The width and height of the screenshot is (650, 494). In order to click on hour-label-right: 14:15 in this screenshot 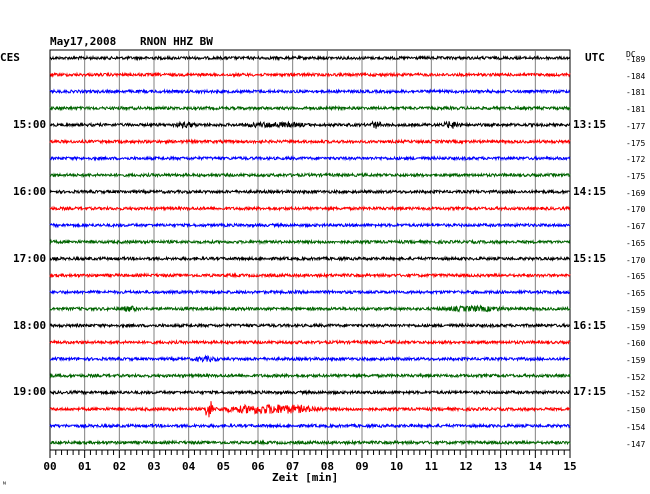, I will do `click(590, 191)`.